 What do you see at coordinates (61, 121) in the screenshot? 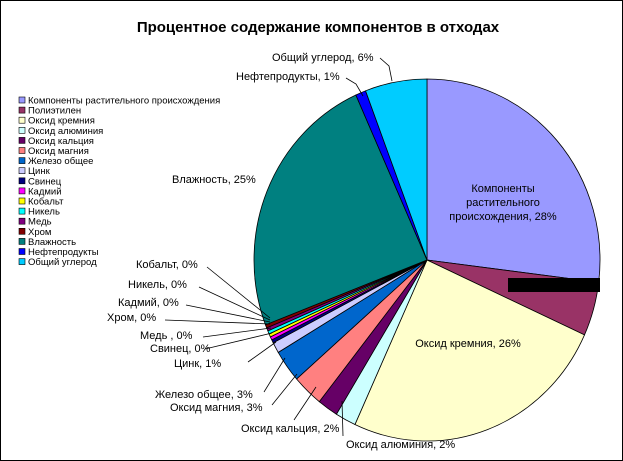
I see `legend-label-оксид-кремния: Оксид кремния` at bounding box center [61, 121].